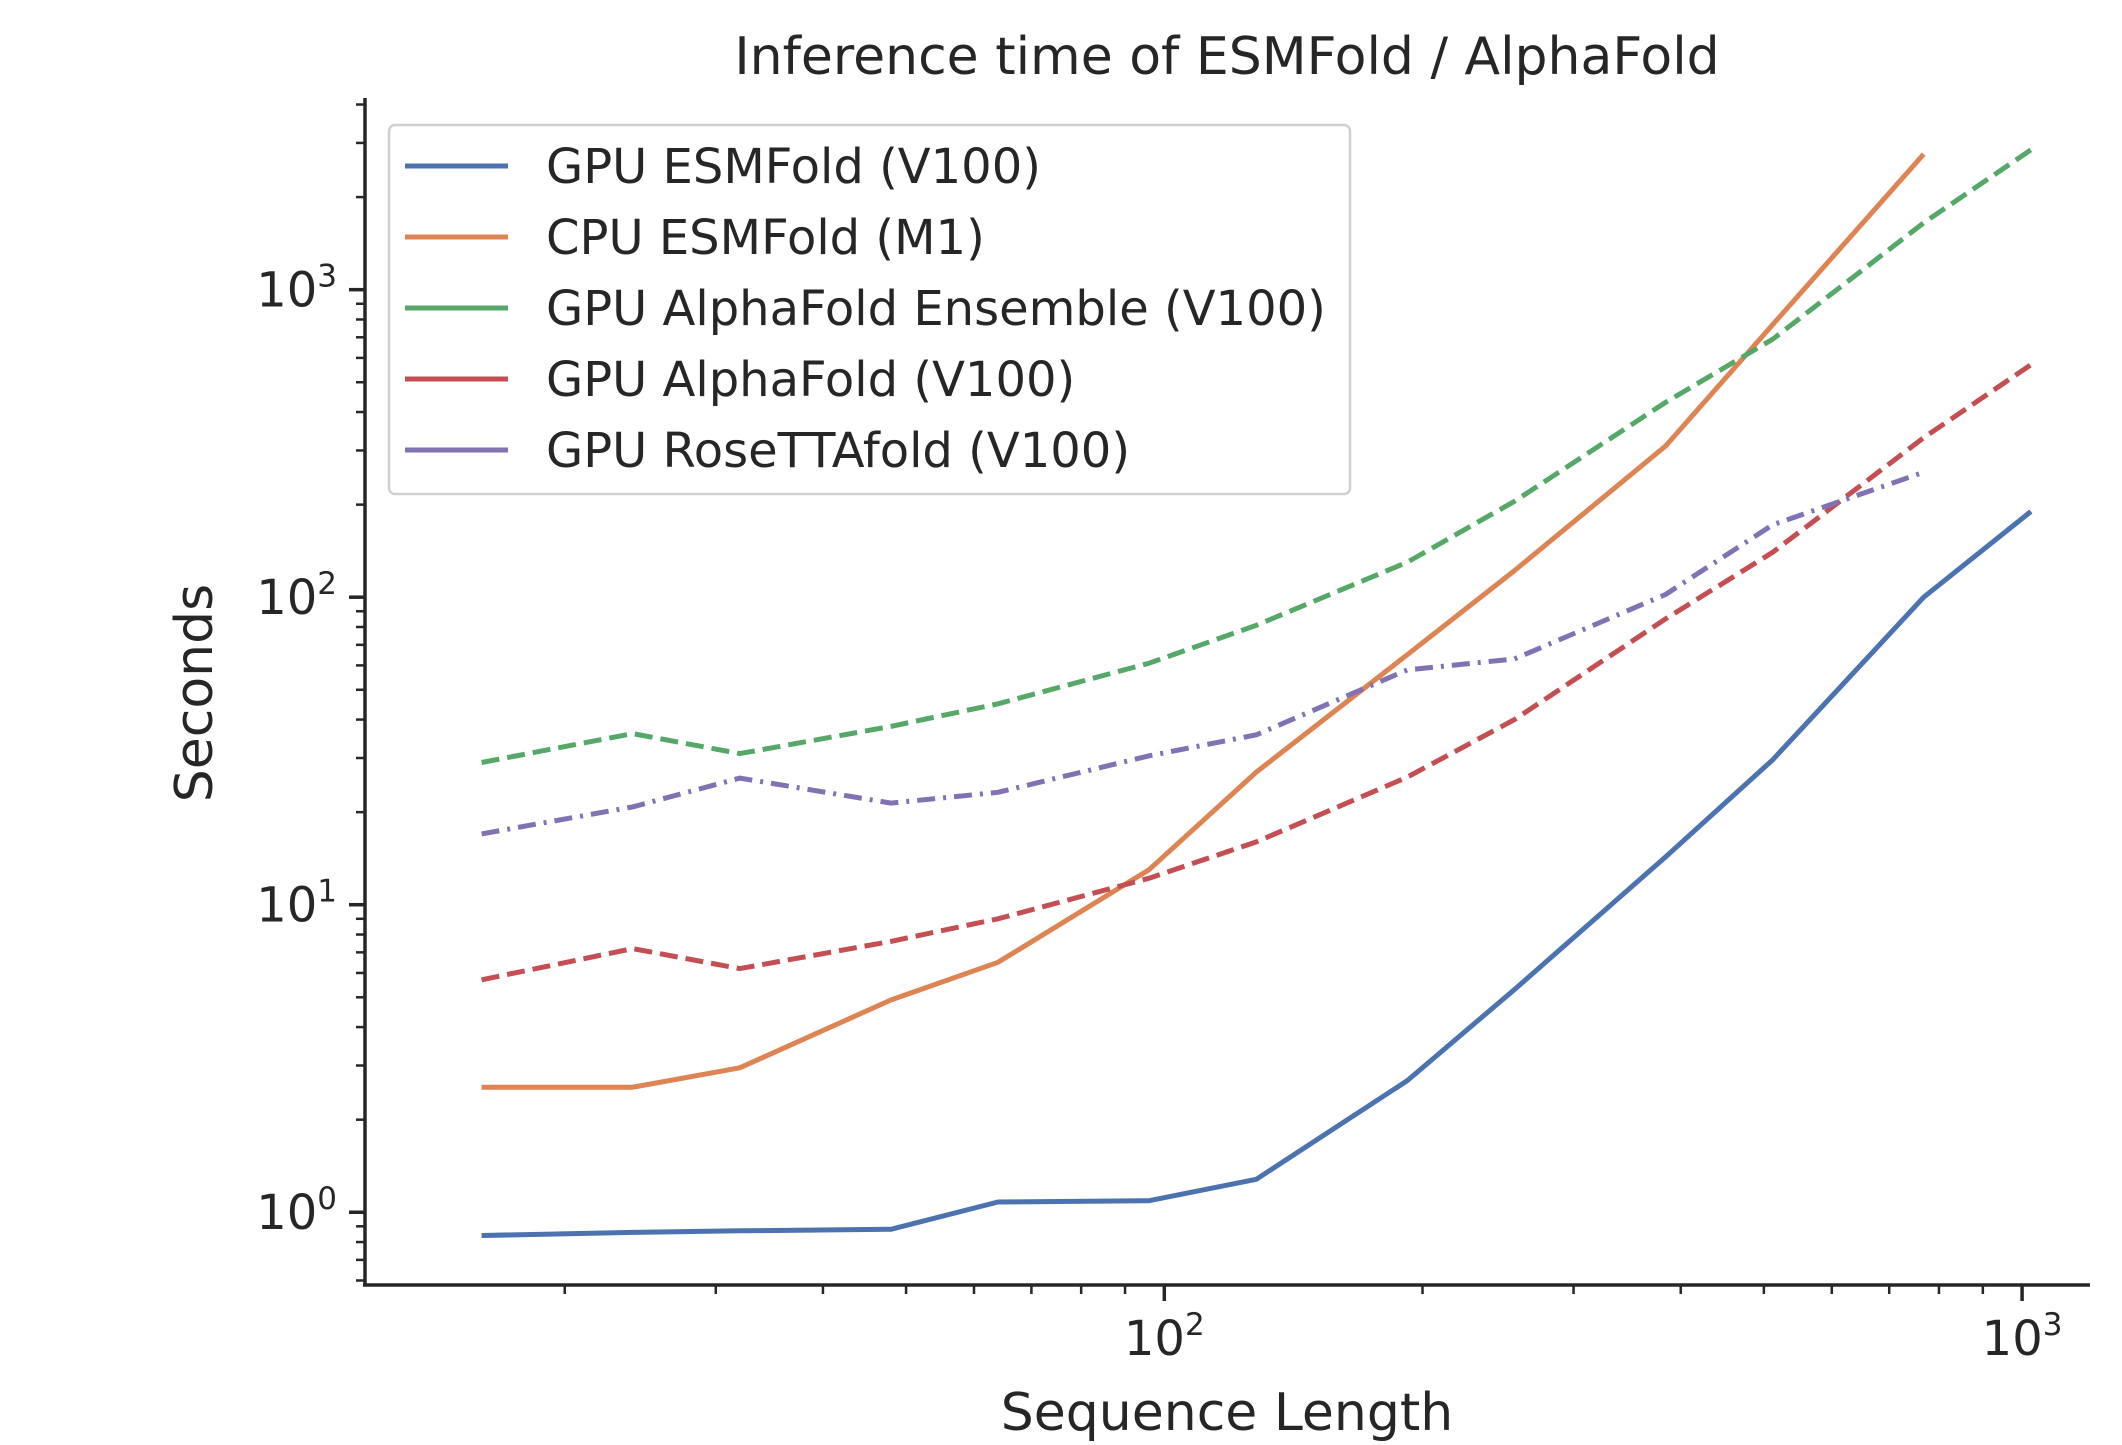 The image size is (2122, 1445). I want to click on y-tick-label: 100, so click(296, 1211).